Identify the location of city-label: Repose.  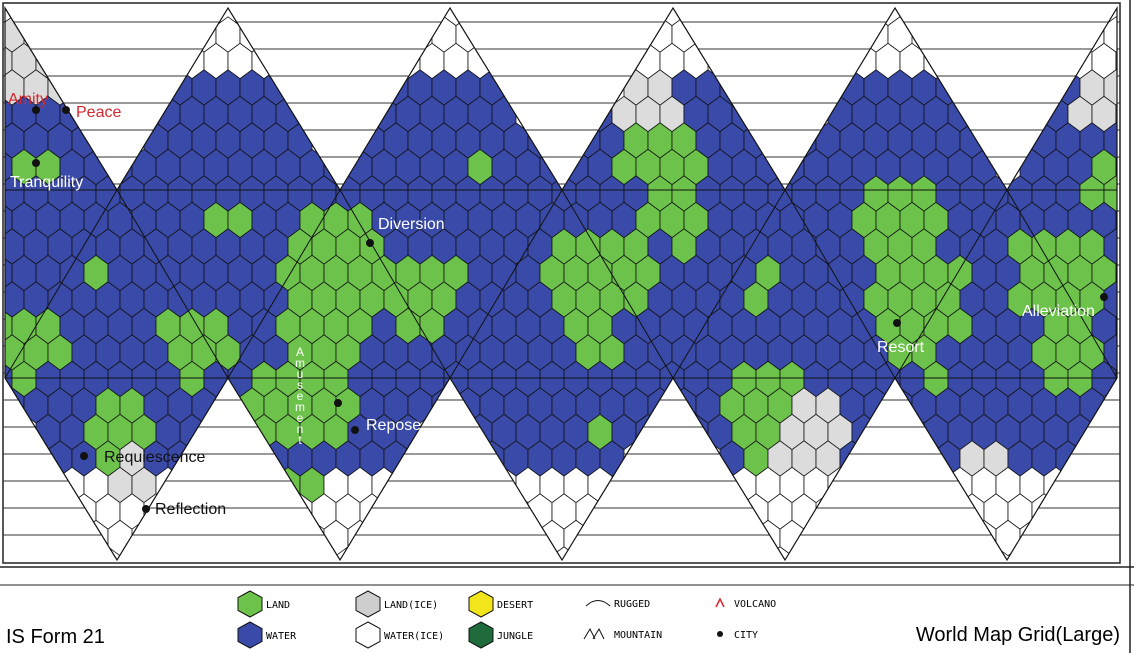
(393, 425).